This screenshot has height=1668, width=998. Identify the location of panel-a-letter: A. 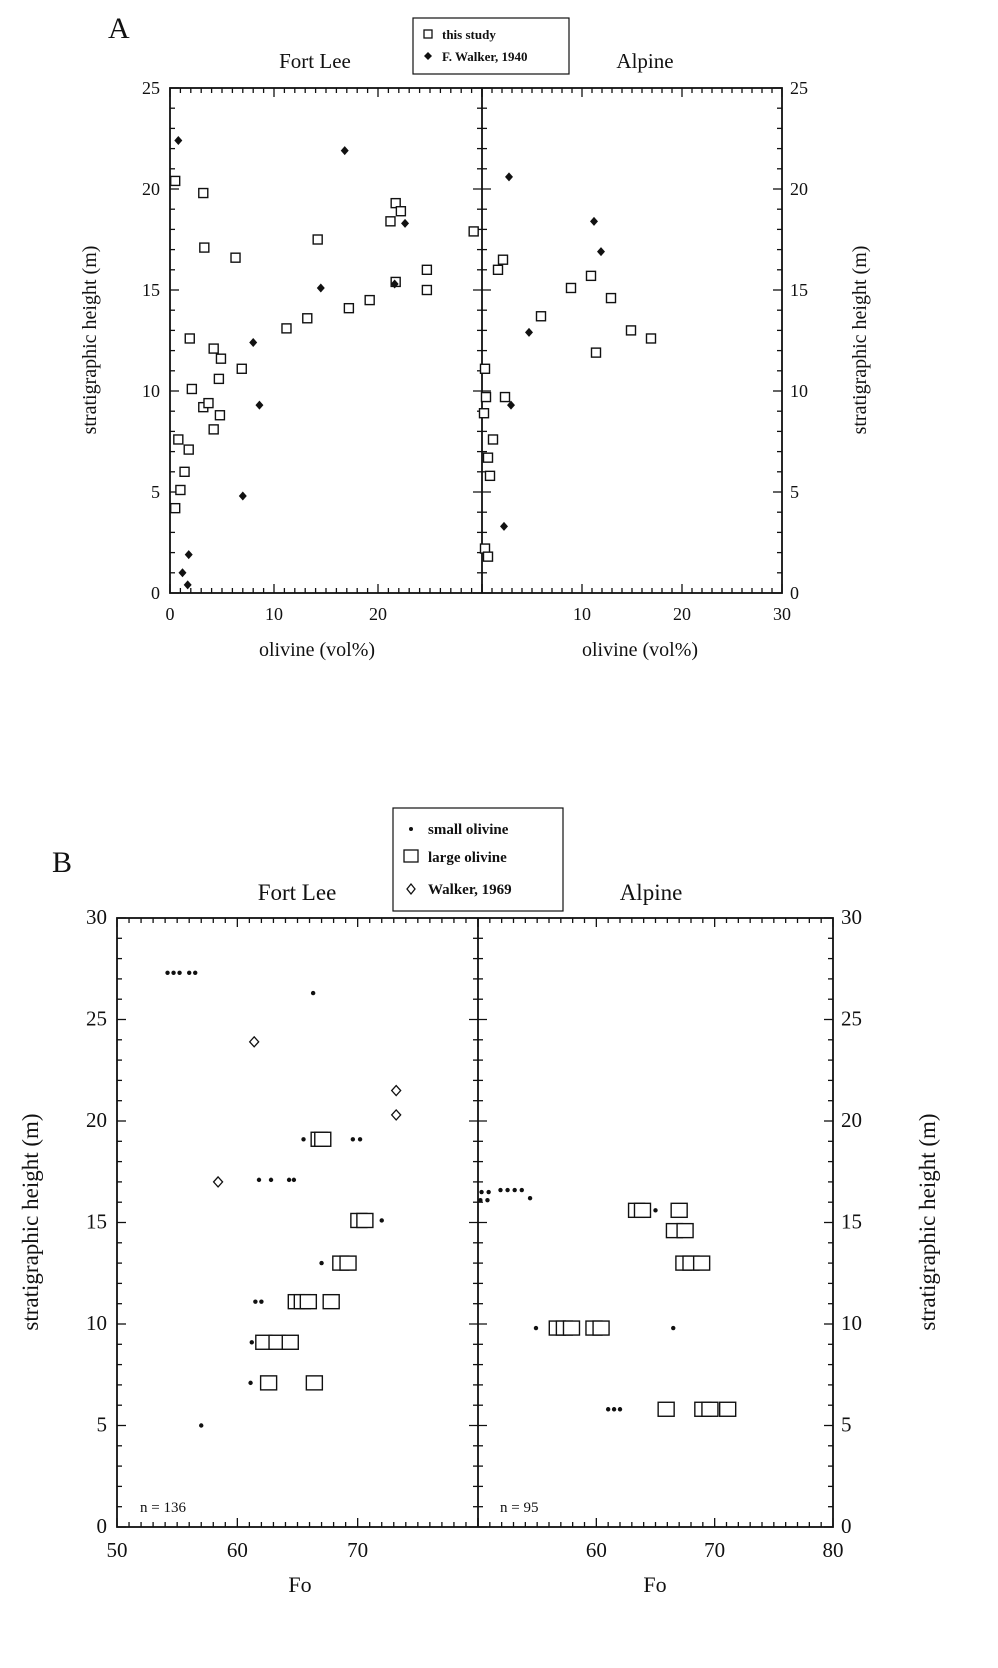
(119, 28).